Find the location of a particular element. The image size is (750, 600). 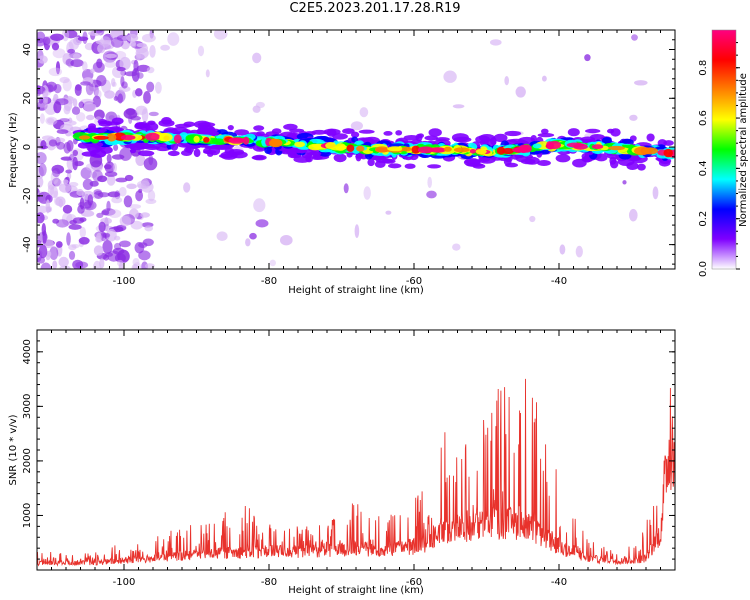

snr-y-label: SNR (10 * v/v) is located at coordinates (13, 449).